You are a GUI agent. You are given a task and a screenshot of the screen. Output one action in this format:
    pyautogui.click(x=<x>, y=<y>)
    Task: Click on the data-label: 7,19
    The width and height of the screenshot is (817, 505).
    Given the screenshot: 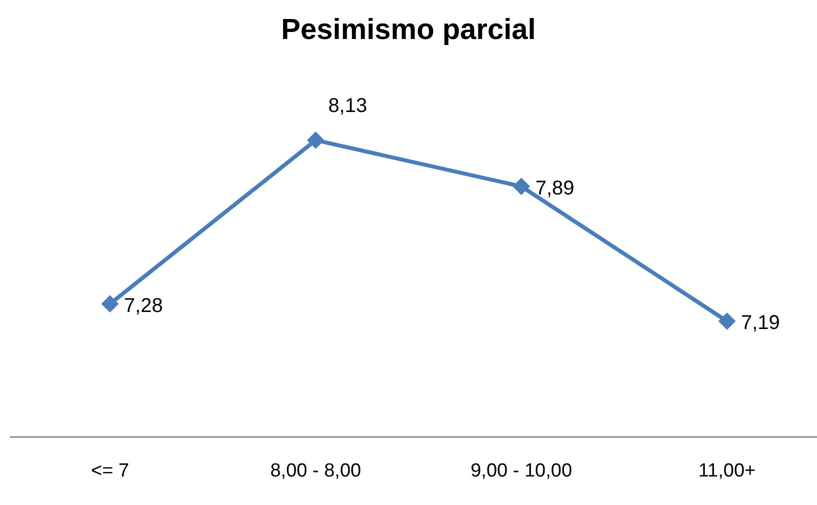 What is the action you would take?
    pyautogui.click(x=760, y=323)
    